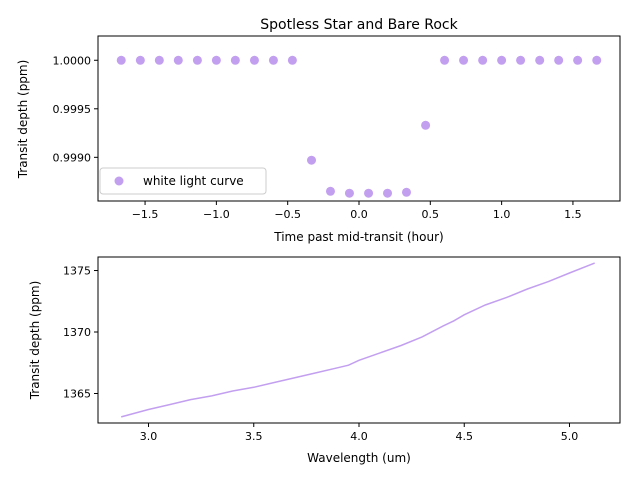  I want to click on light-curve-x-tick-label: 0.0, so click(359, 214).